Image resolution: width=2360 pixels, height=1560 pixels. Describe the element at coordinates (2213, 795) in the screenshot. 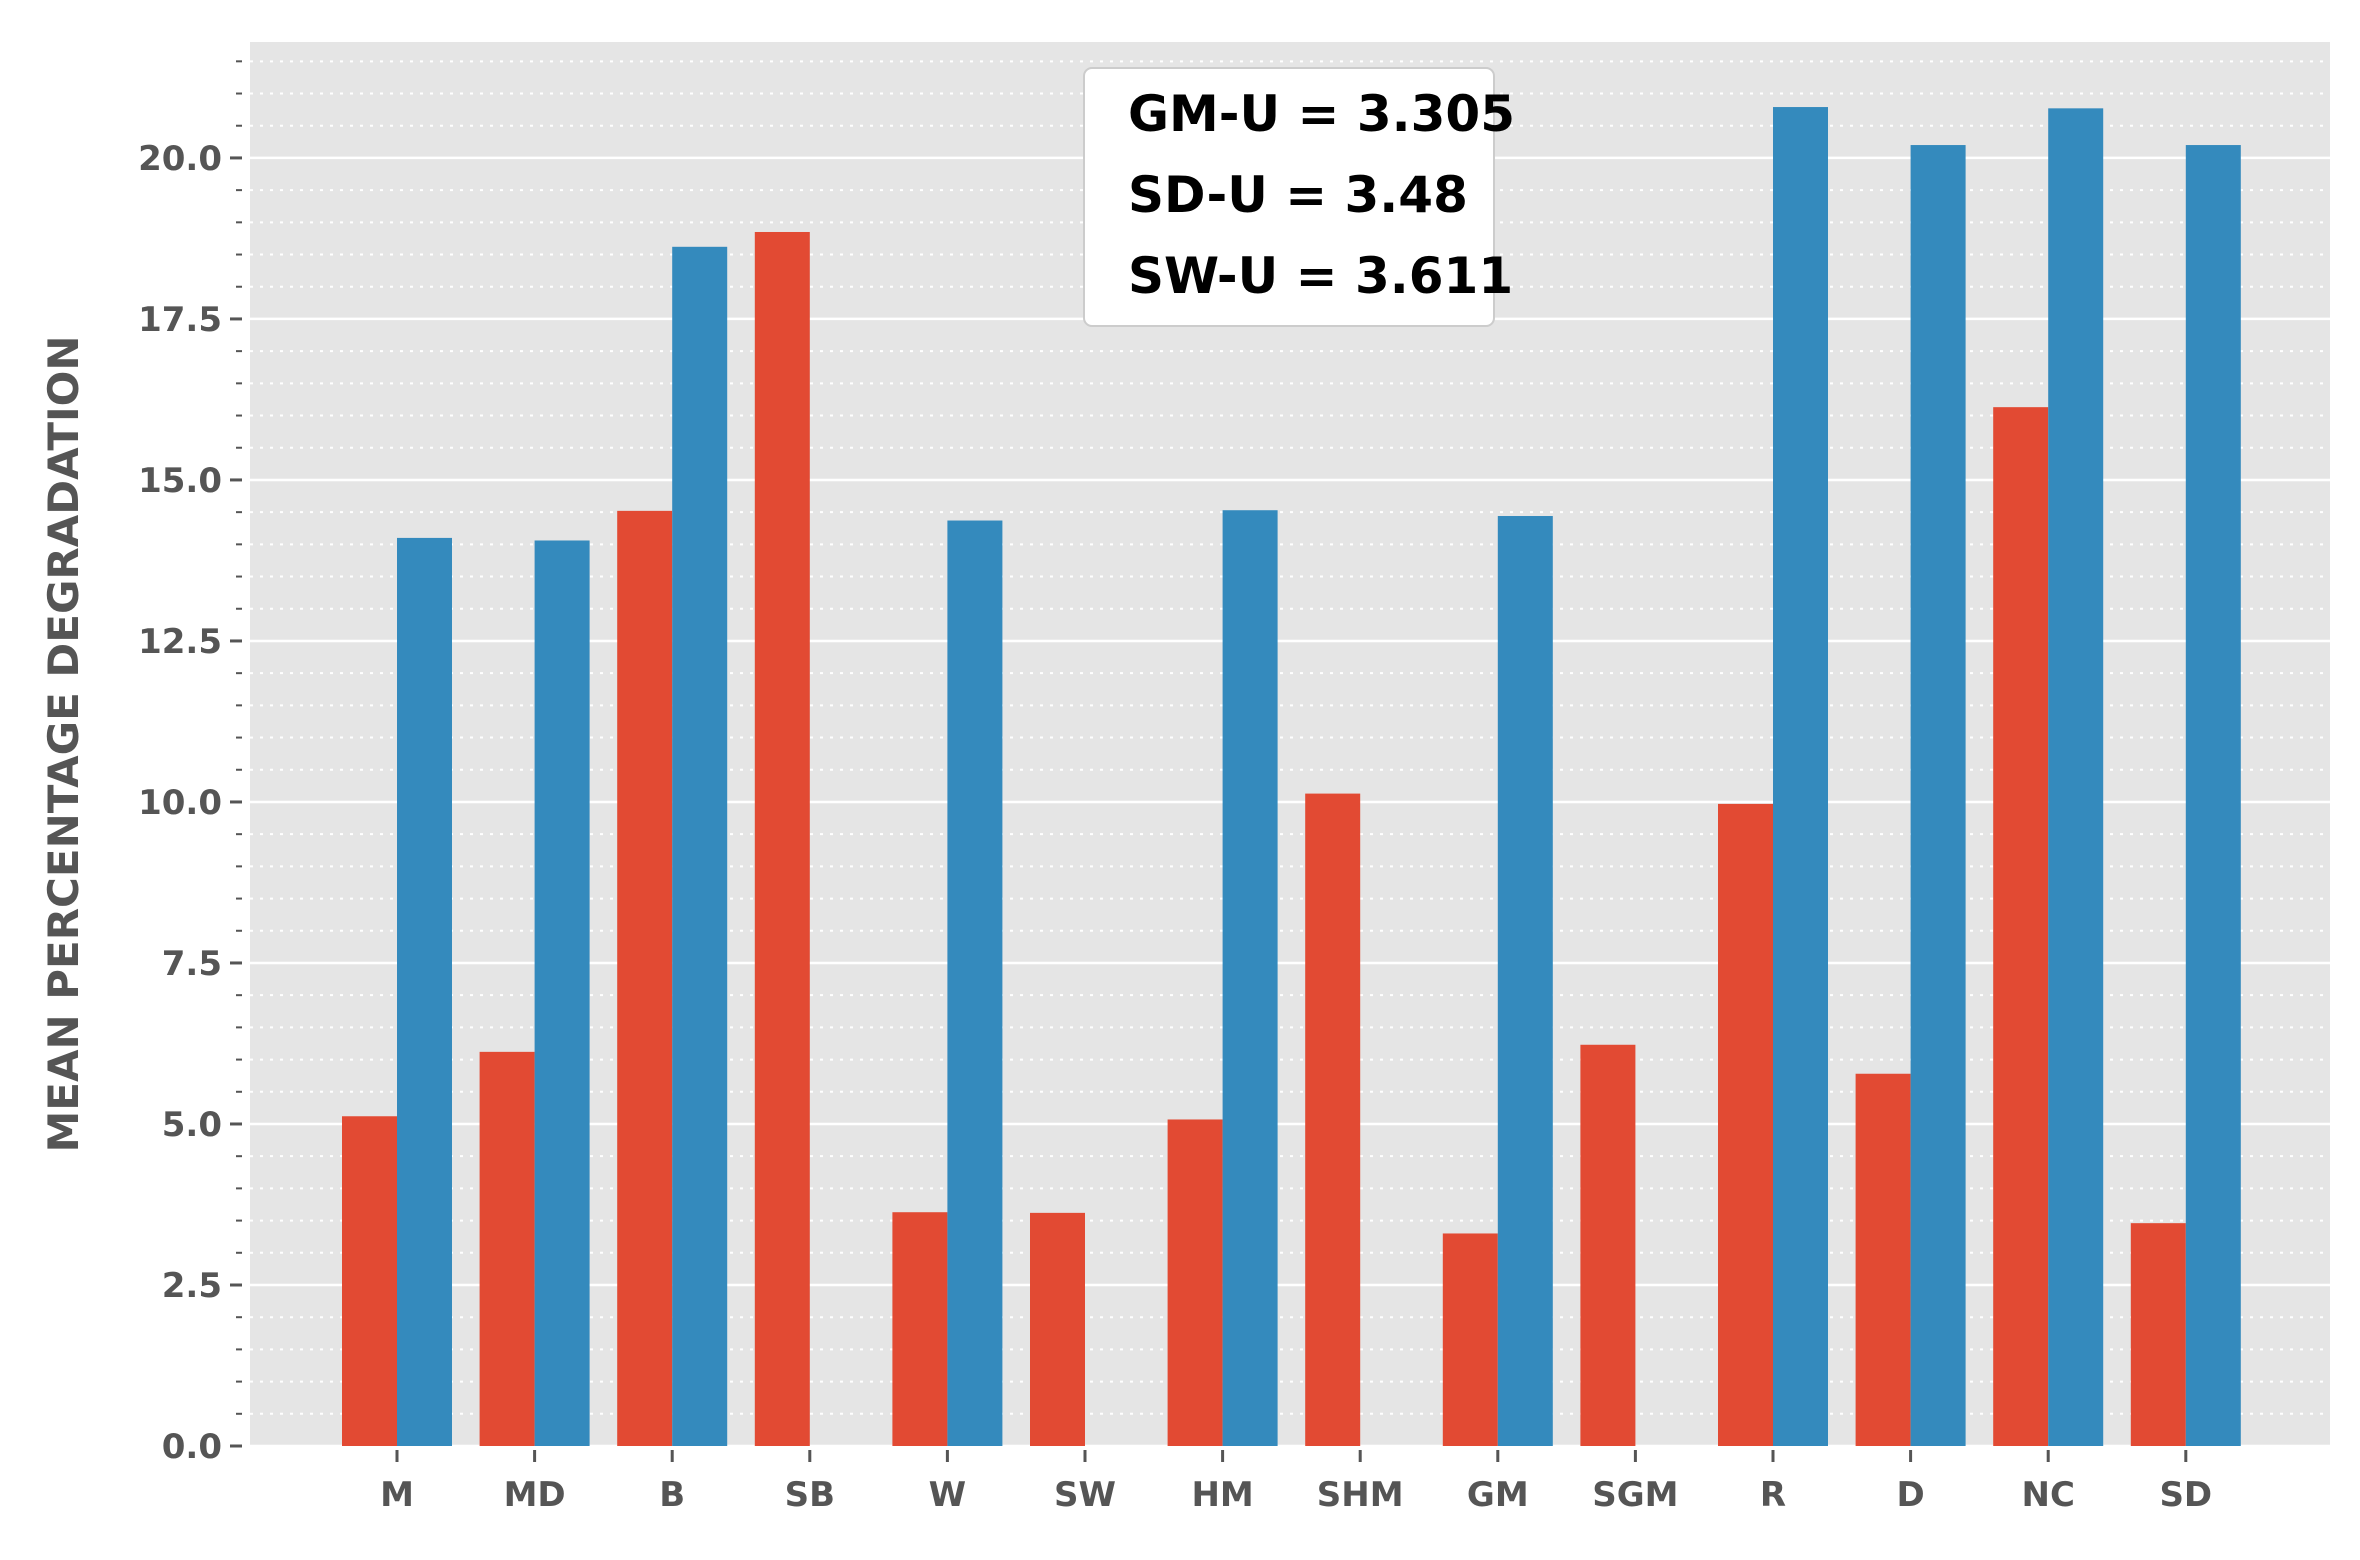

I see `bar-series-2-sd` at that location.